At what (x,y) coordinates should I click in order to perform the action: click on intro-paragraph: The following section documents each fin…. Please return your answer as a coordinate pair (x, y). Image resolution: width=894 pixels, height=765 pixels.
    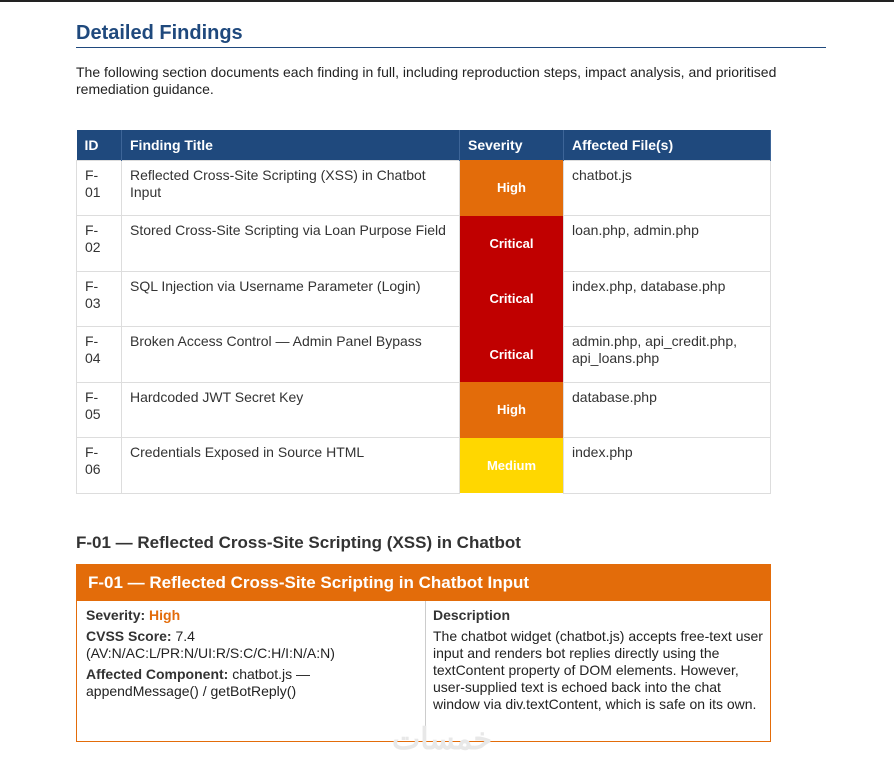
    Looking at the image, I should click on (426, 80).